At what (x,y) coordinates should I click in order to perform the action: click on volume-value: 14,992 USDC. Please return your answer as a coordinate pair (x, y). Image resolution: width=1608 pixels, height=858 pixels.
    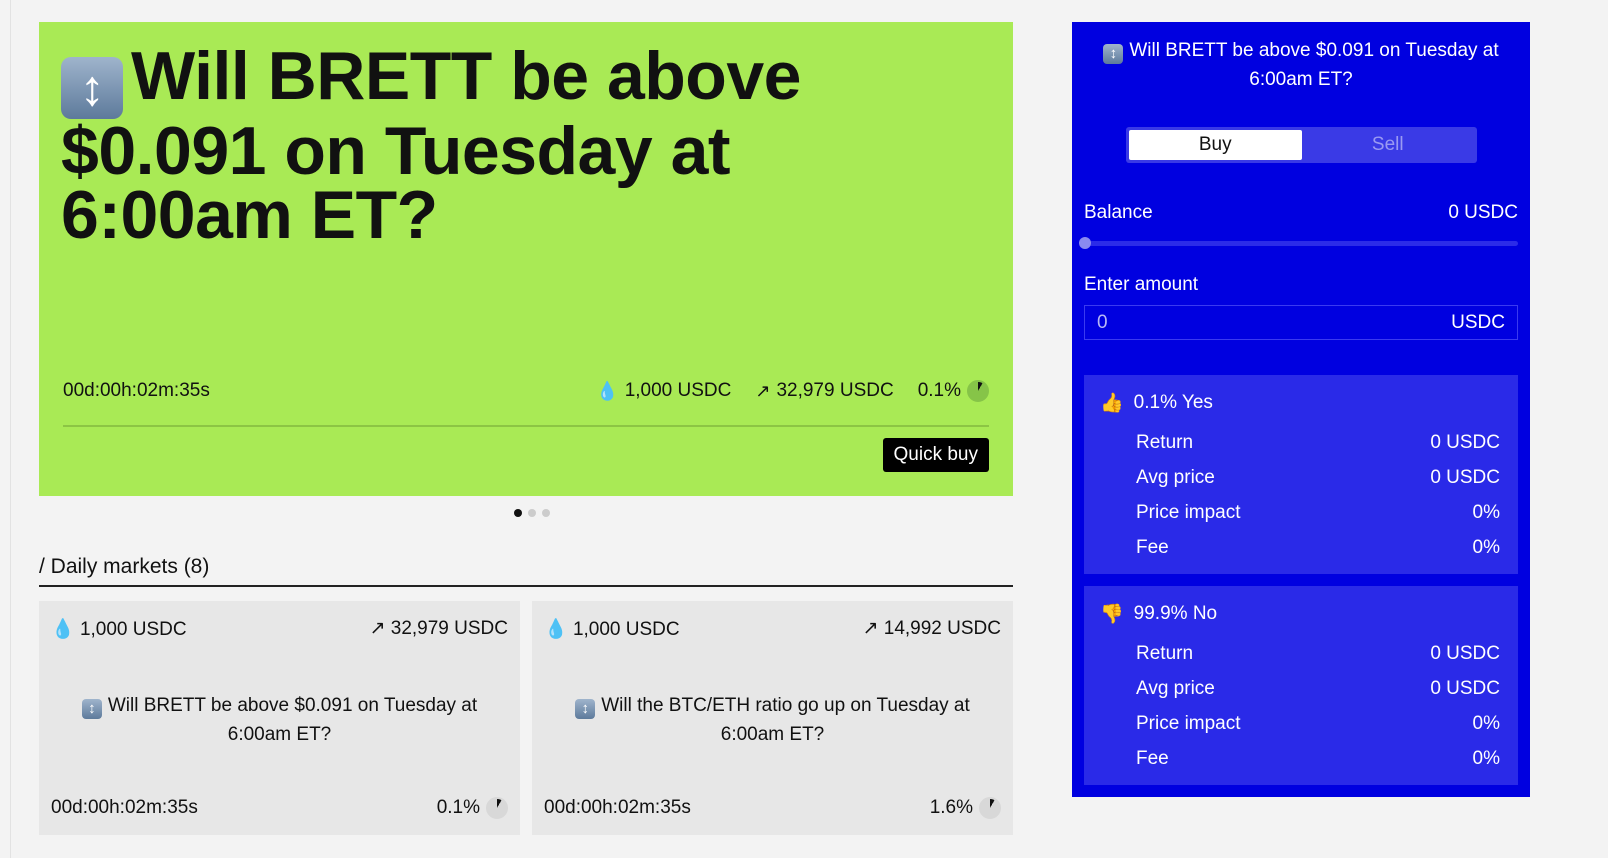
    Looking at the image, I should click on (942, 628).